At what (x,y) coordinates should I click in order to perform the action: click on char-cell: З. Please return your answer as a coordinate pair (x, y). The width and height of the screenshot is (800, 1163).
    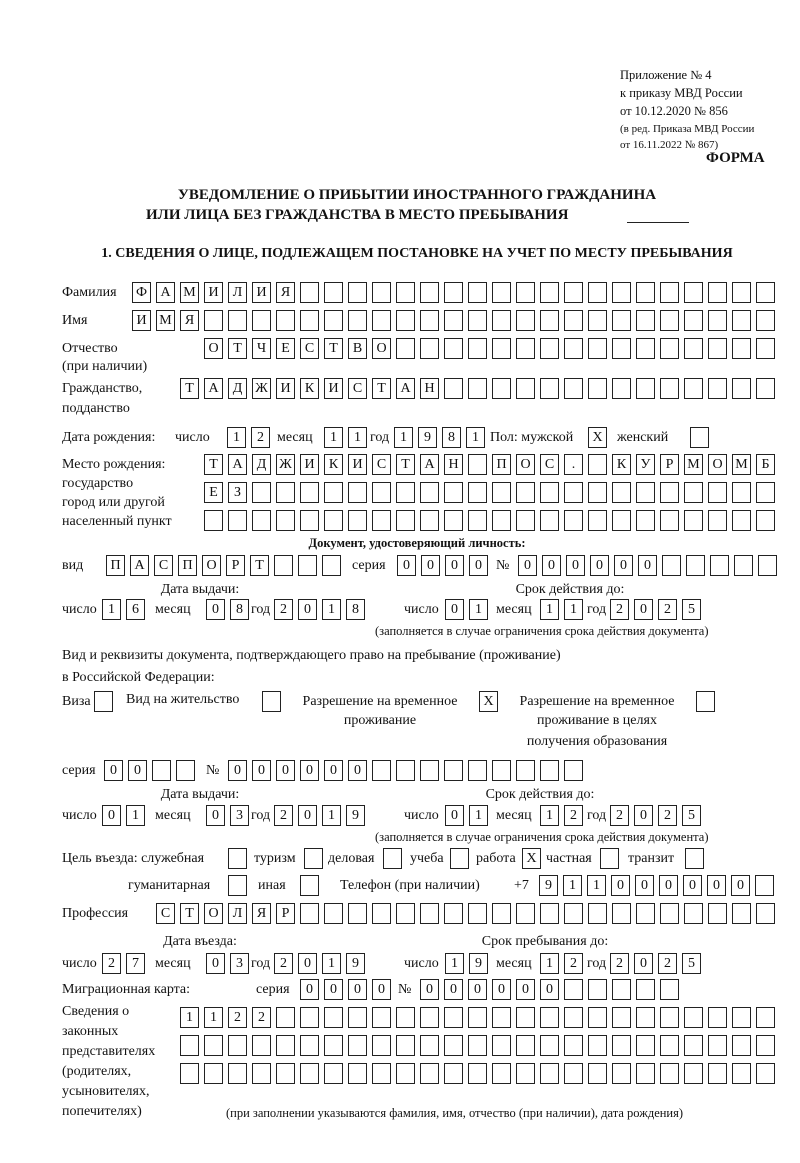
    Looking at the image, I should click on (237, 492).